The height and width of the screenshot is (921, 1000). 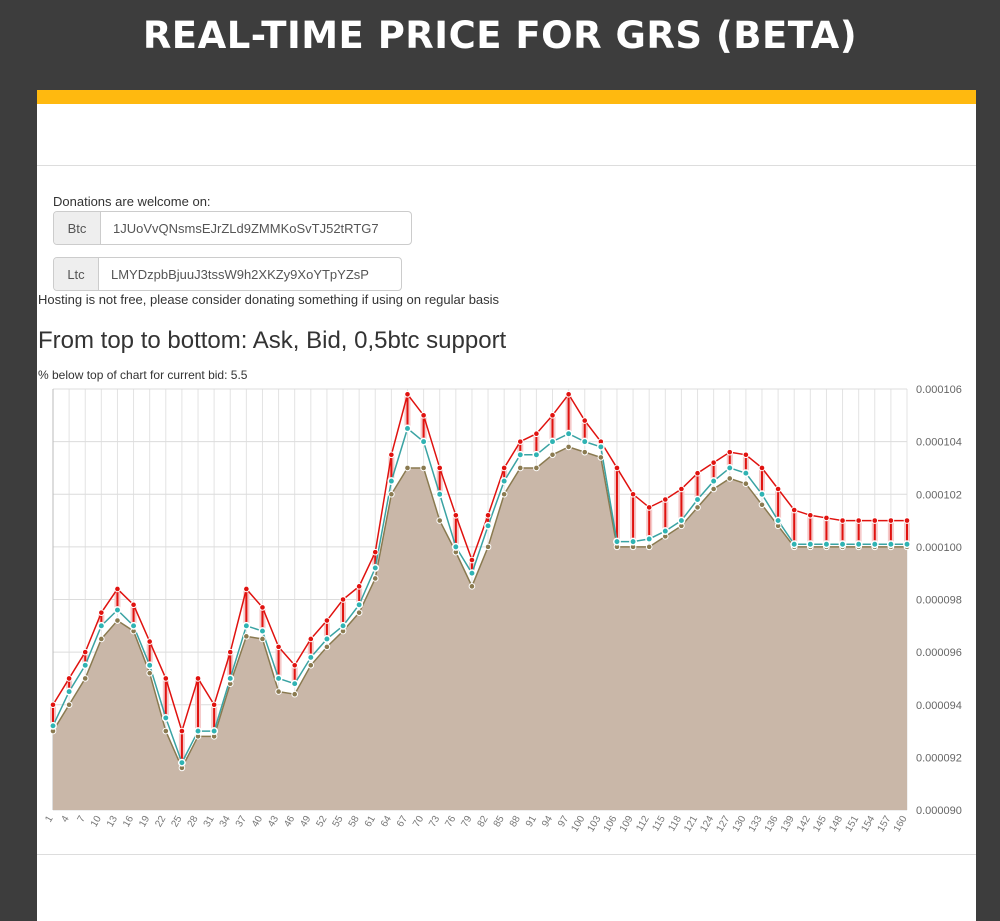 I want to click on x-tick-label: 64, so click(x=386, y=822).